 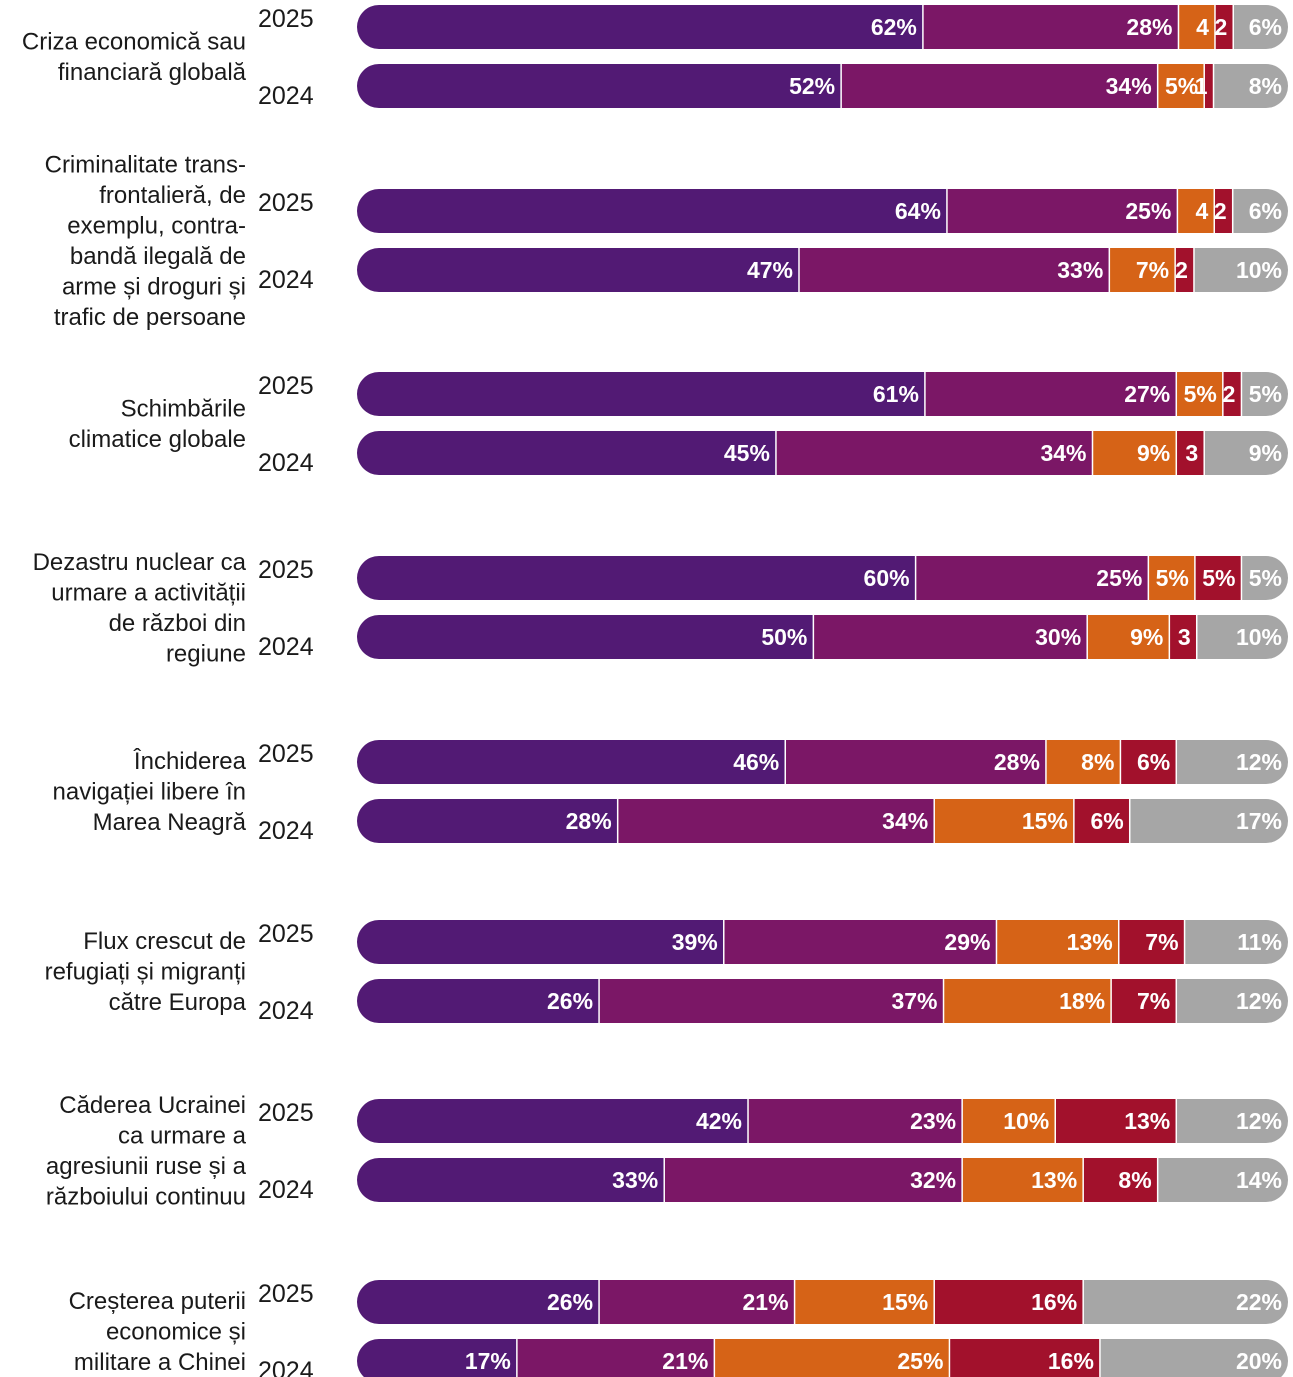 What do you see at coordinates (145, 164) in the screenshot?
I see `category-label-line: Criminalitate trans-` at bounding box center [145, 164].